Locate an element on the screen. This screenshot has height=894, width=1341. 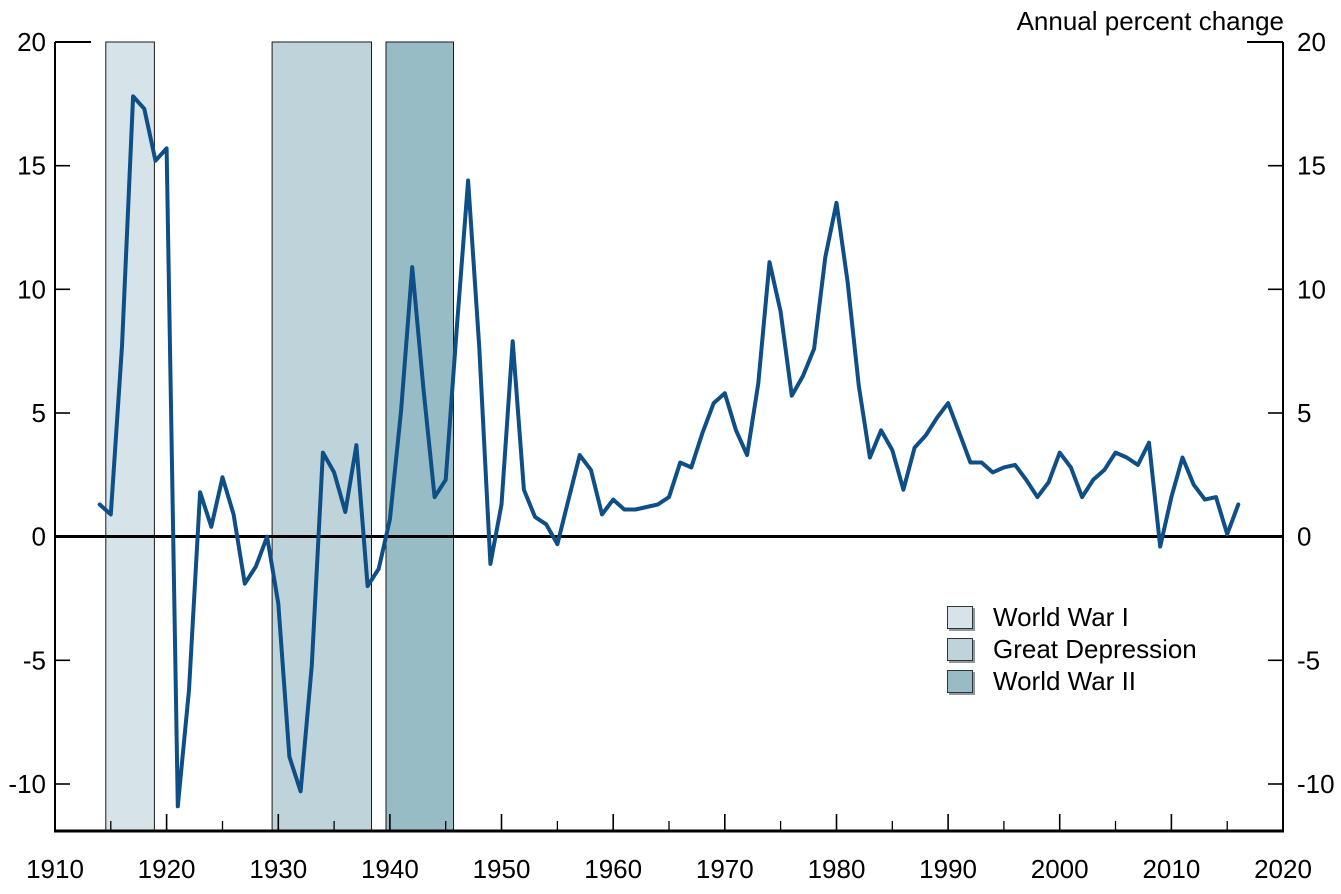
x-tick-label-1930: 1930 is located at coordinates (278, 869).